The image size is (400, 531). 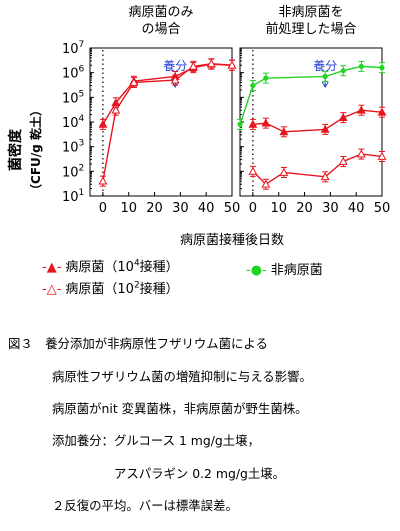 What do you see at coordinates (82, 70) in the screenshot?
I see `y-tick-exponent: 6` at bounding box center [82, 70].